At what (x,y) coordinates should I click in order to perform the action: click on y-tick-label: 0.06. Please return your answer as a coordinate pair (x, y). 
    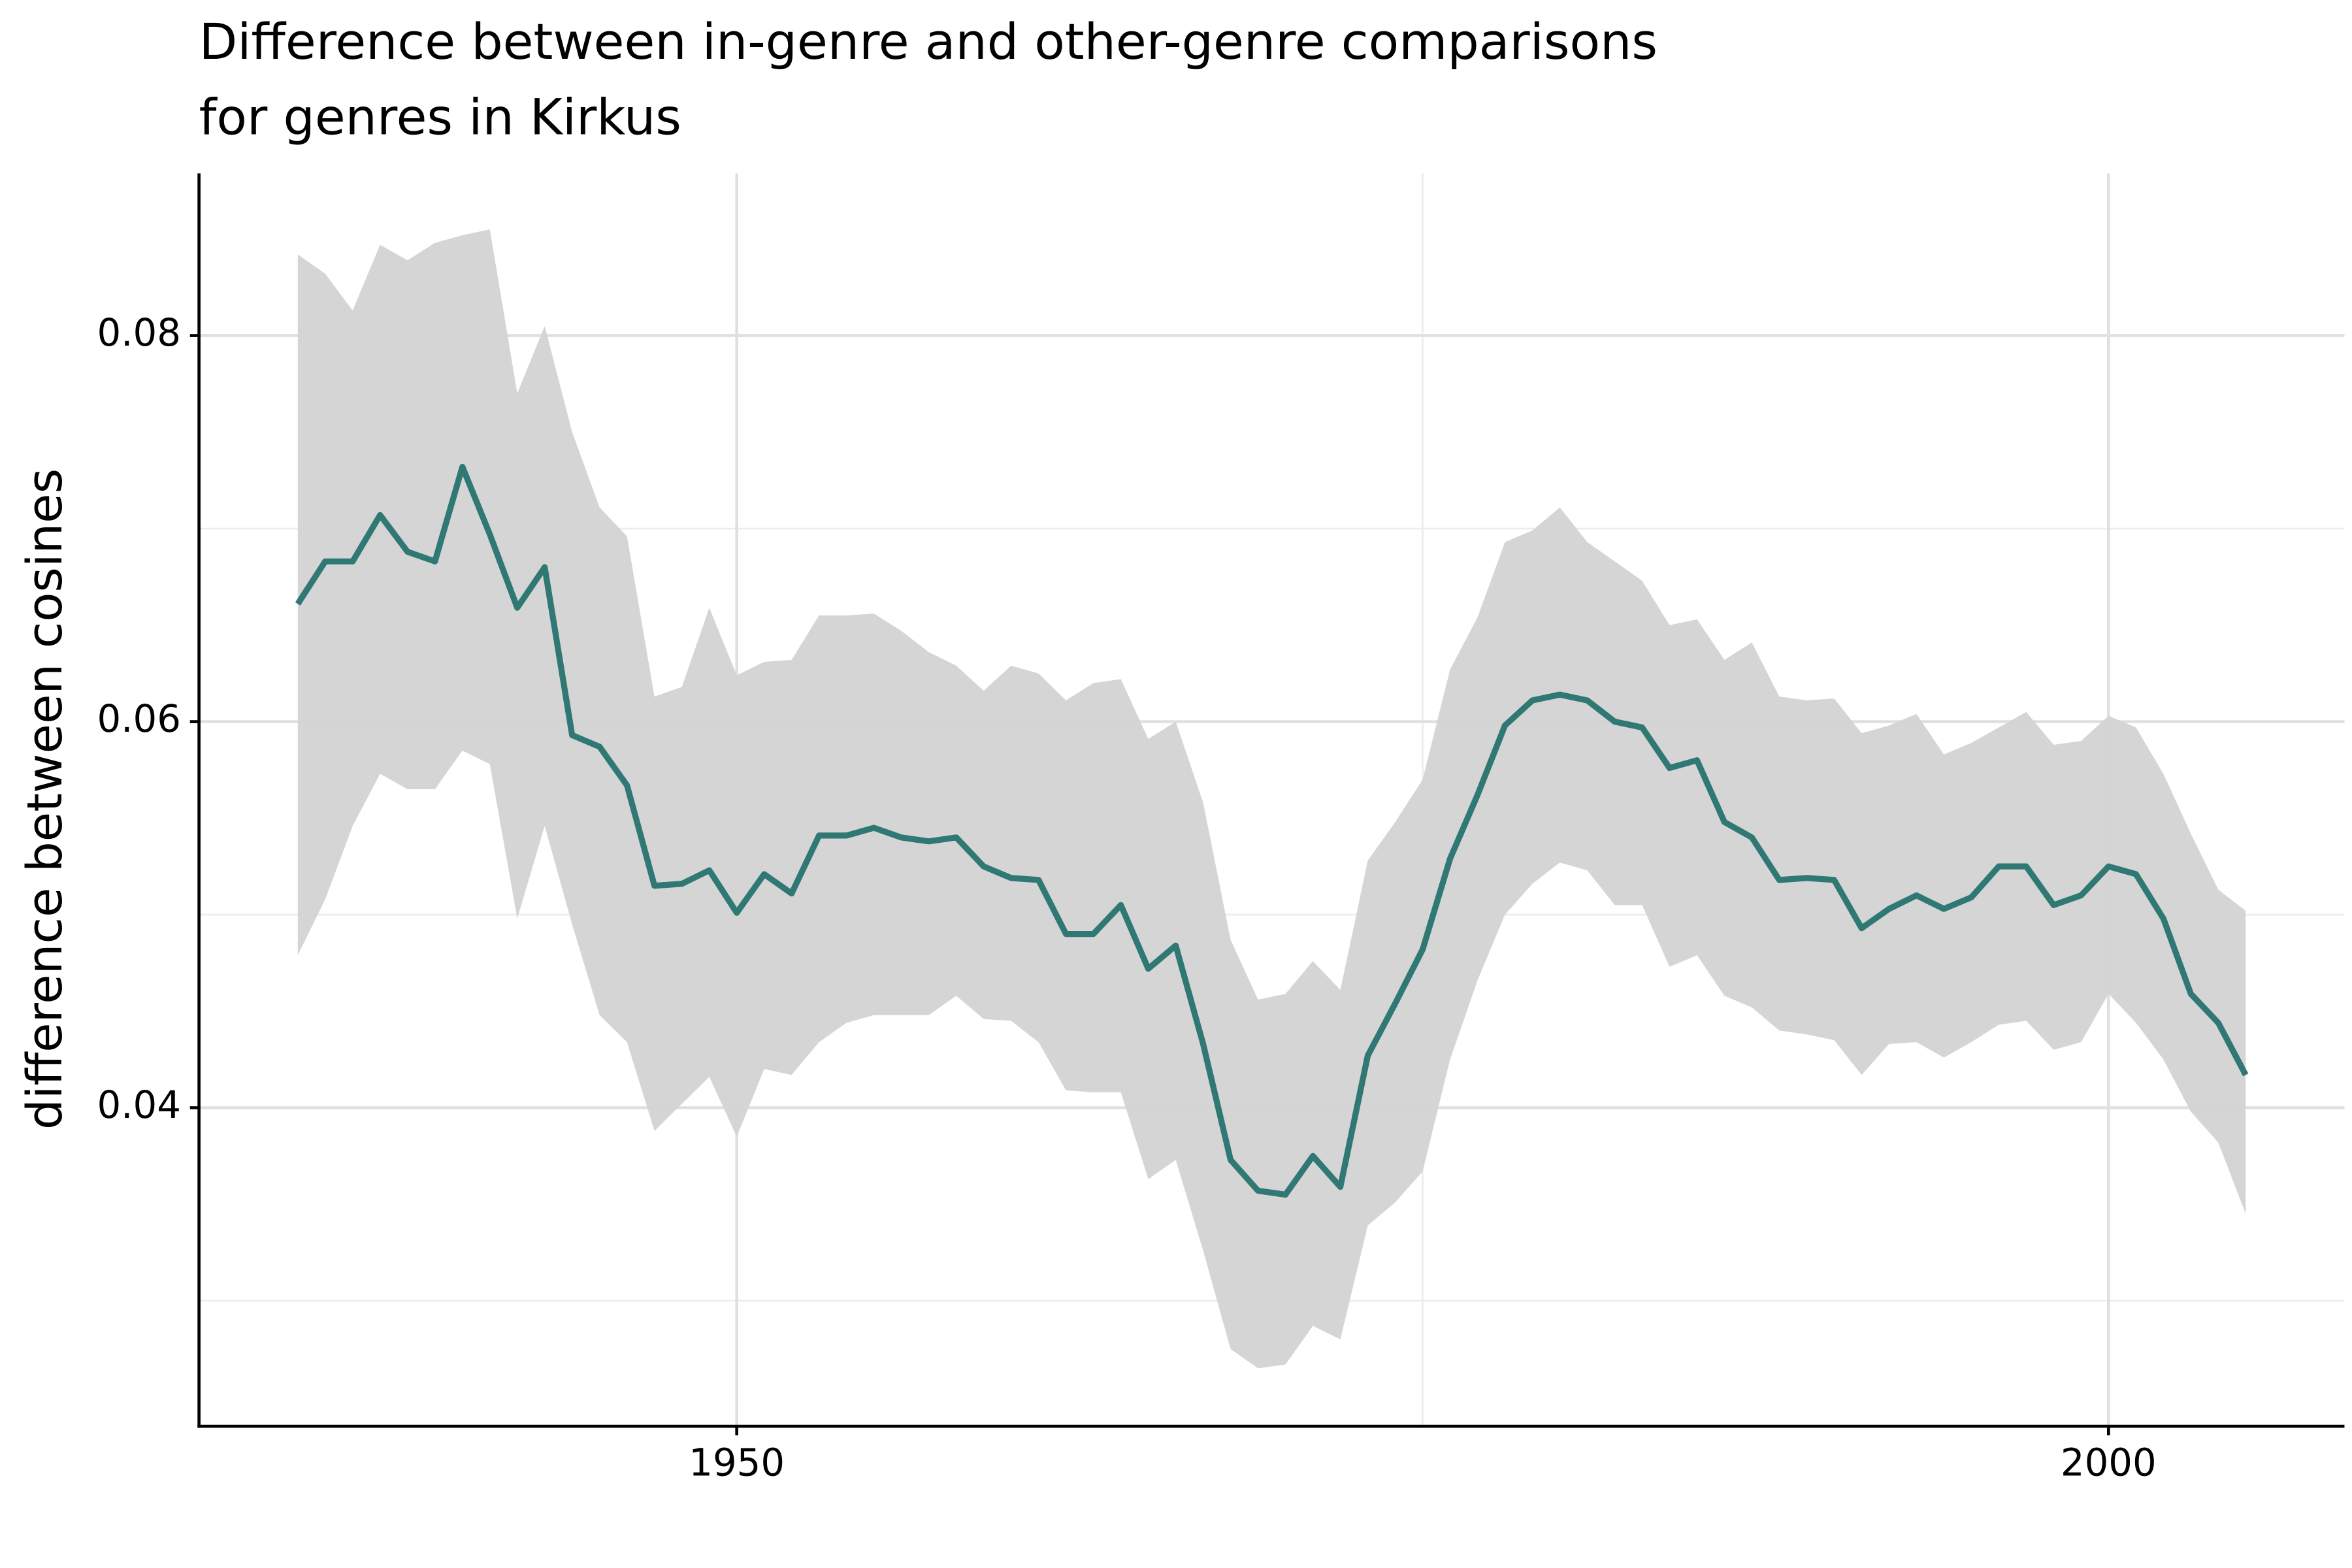
    Looking at the image, I should click on (138, 718).